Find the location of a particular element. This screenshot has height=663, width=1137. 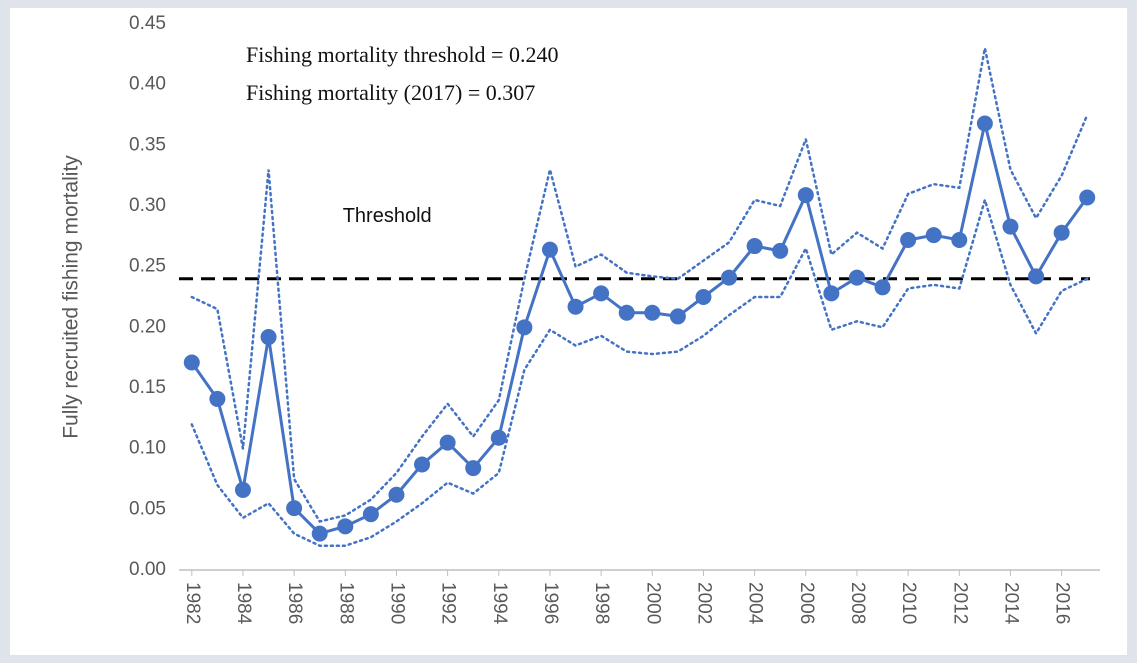

y-tick-label: 0.15 is located at coordinates (147, 387).